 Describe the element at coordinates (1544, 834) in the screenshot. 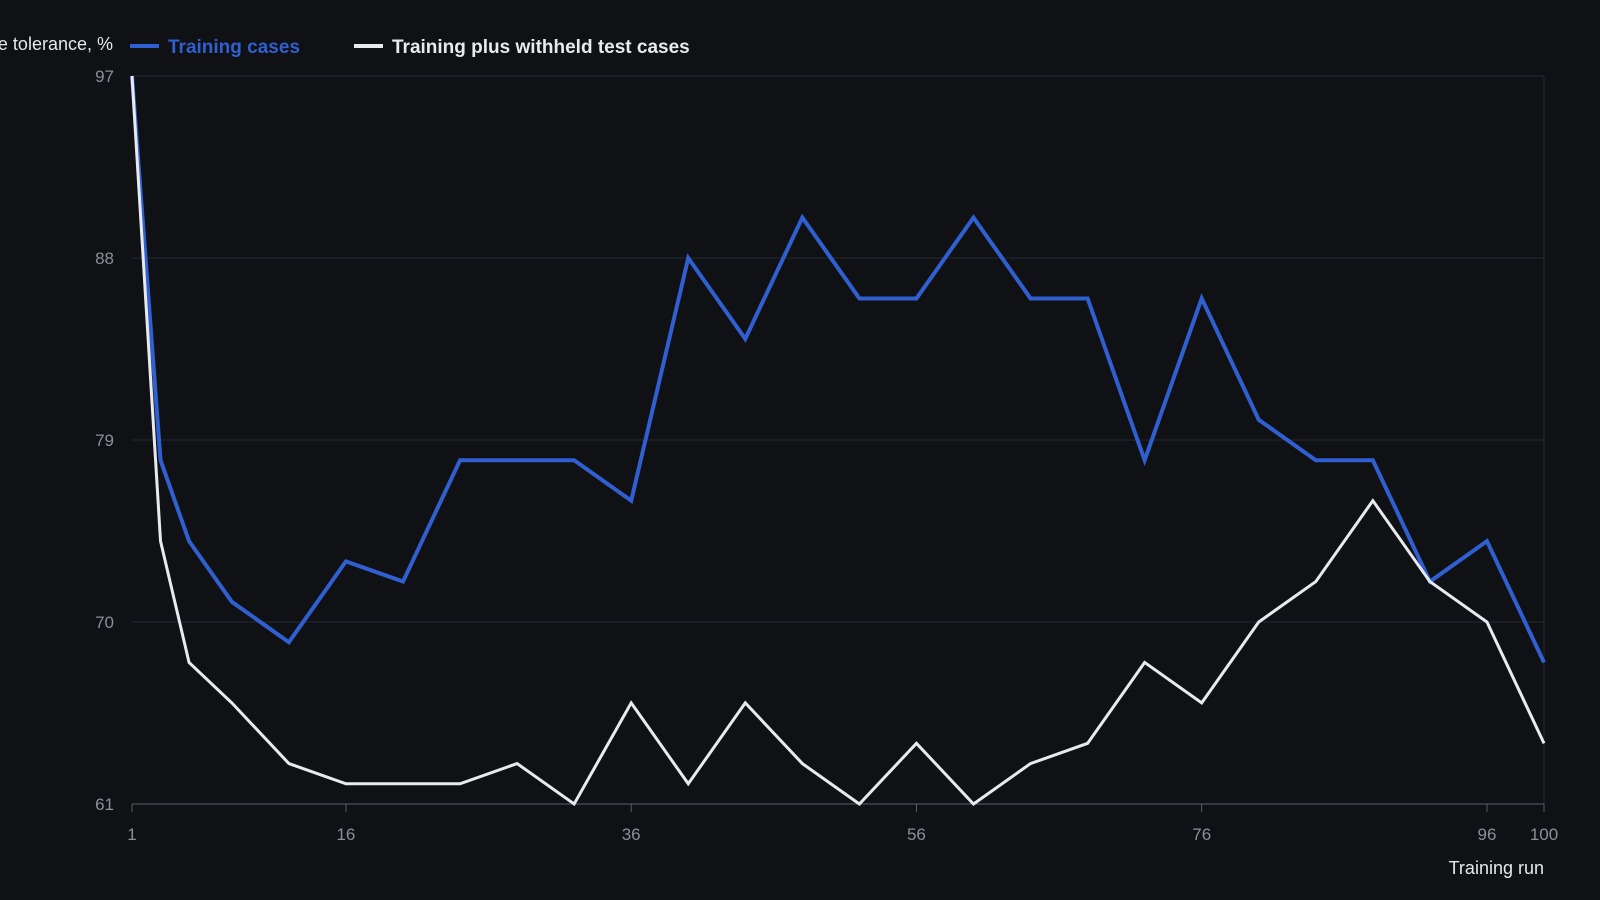

I see `x-tick-label: 100` at that location.